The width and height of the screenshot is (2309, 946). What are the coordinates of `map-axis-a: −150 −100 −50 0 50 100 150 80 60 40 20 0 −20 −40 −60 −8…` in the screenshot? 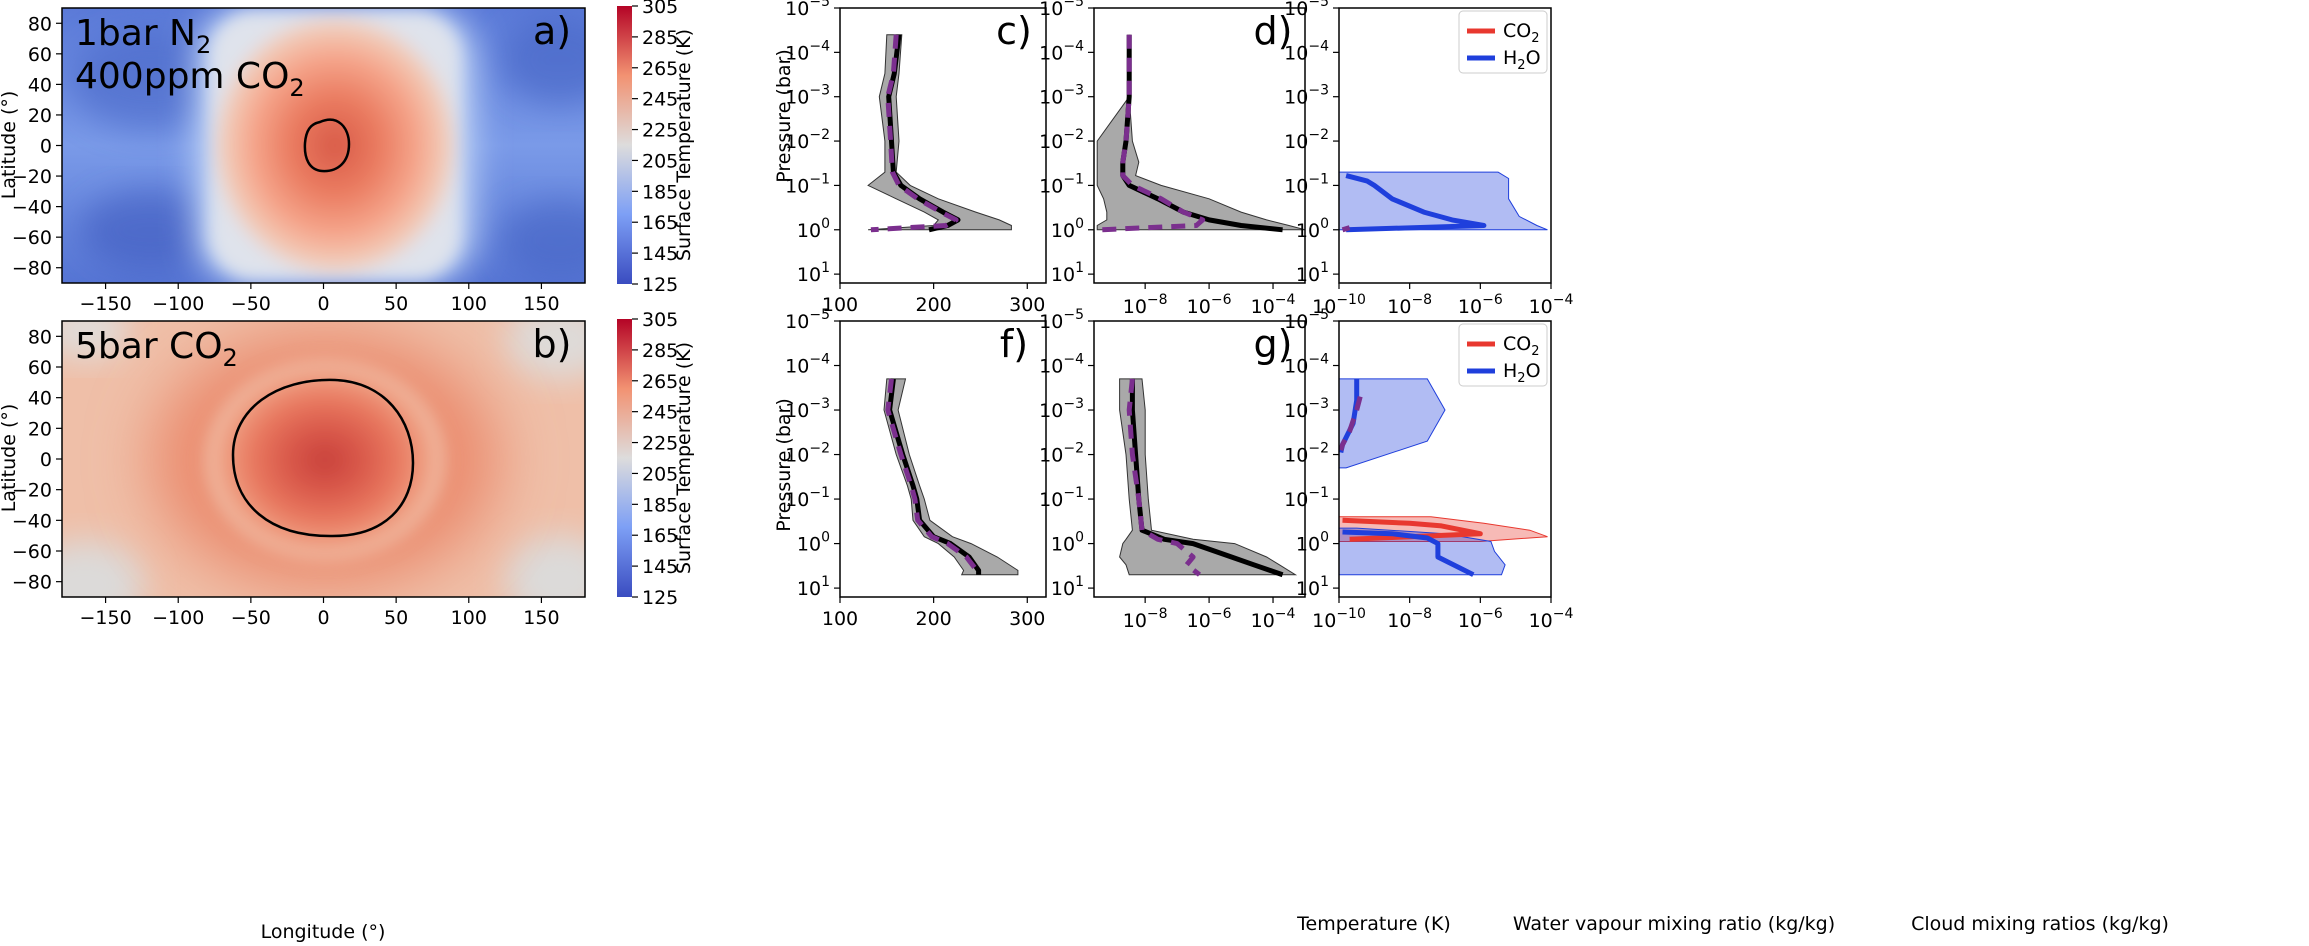 It's located at (286, 164).